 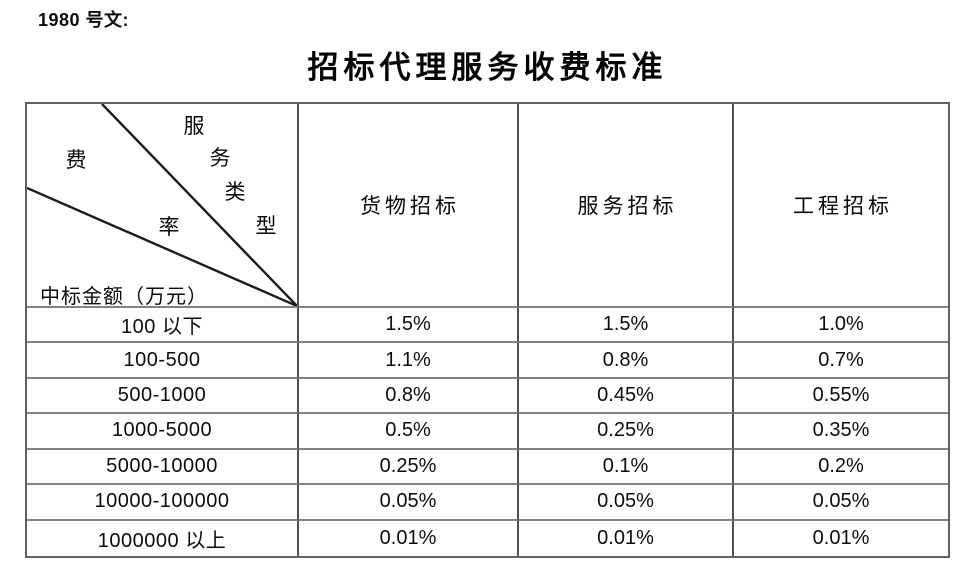 I want to click on row-amount: 100-500, so click(x=163, y=361).